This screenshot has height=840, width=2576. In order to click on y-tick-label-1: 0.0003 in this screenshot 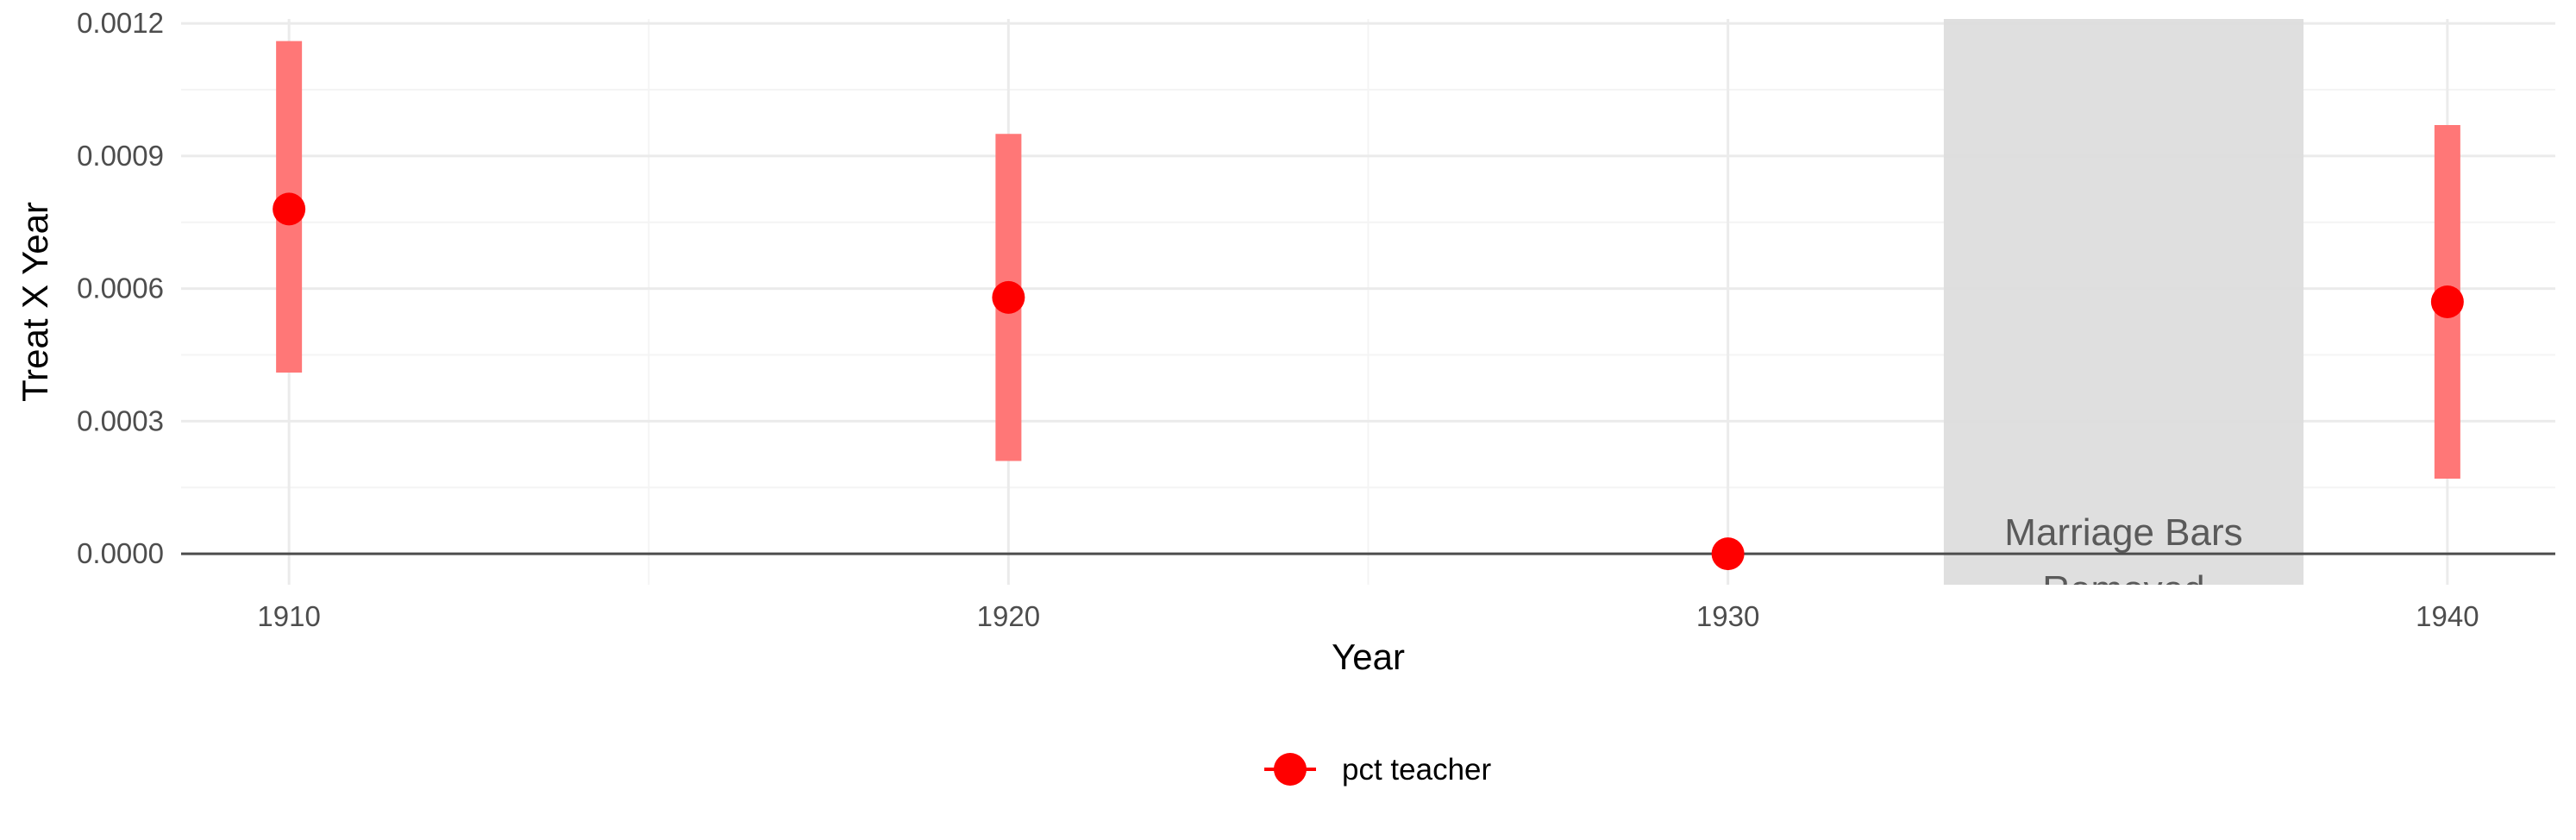, I will do `click(120, 420)`.